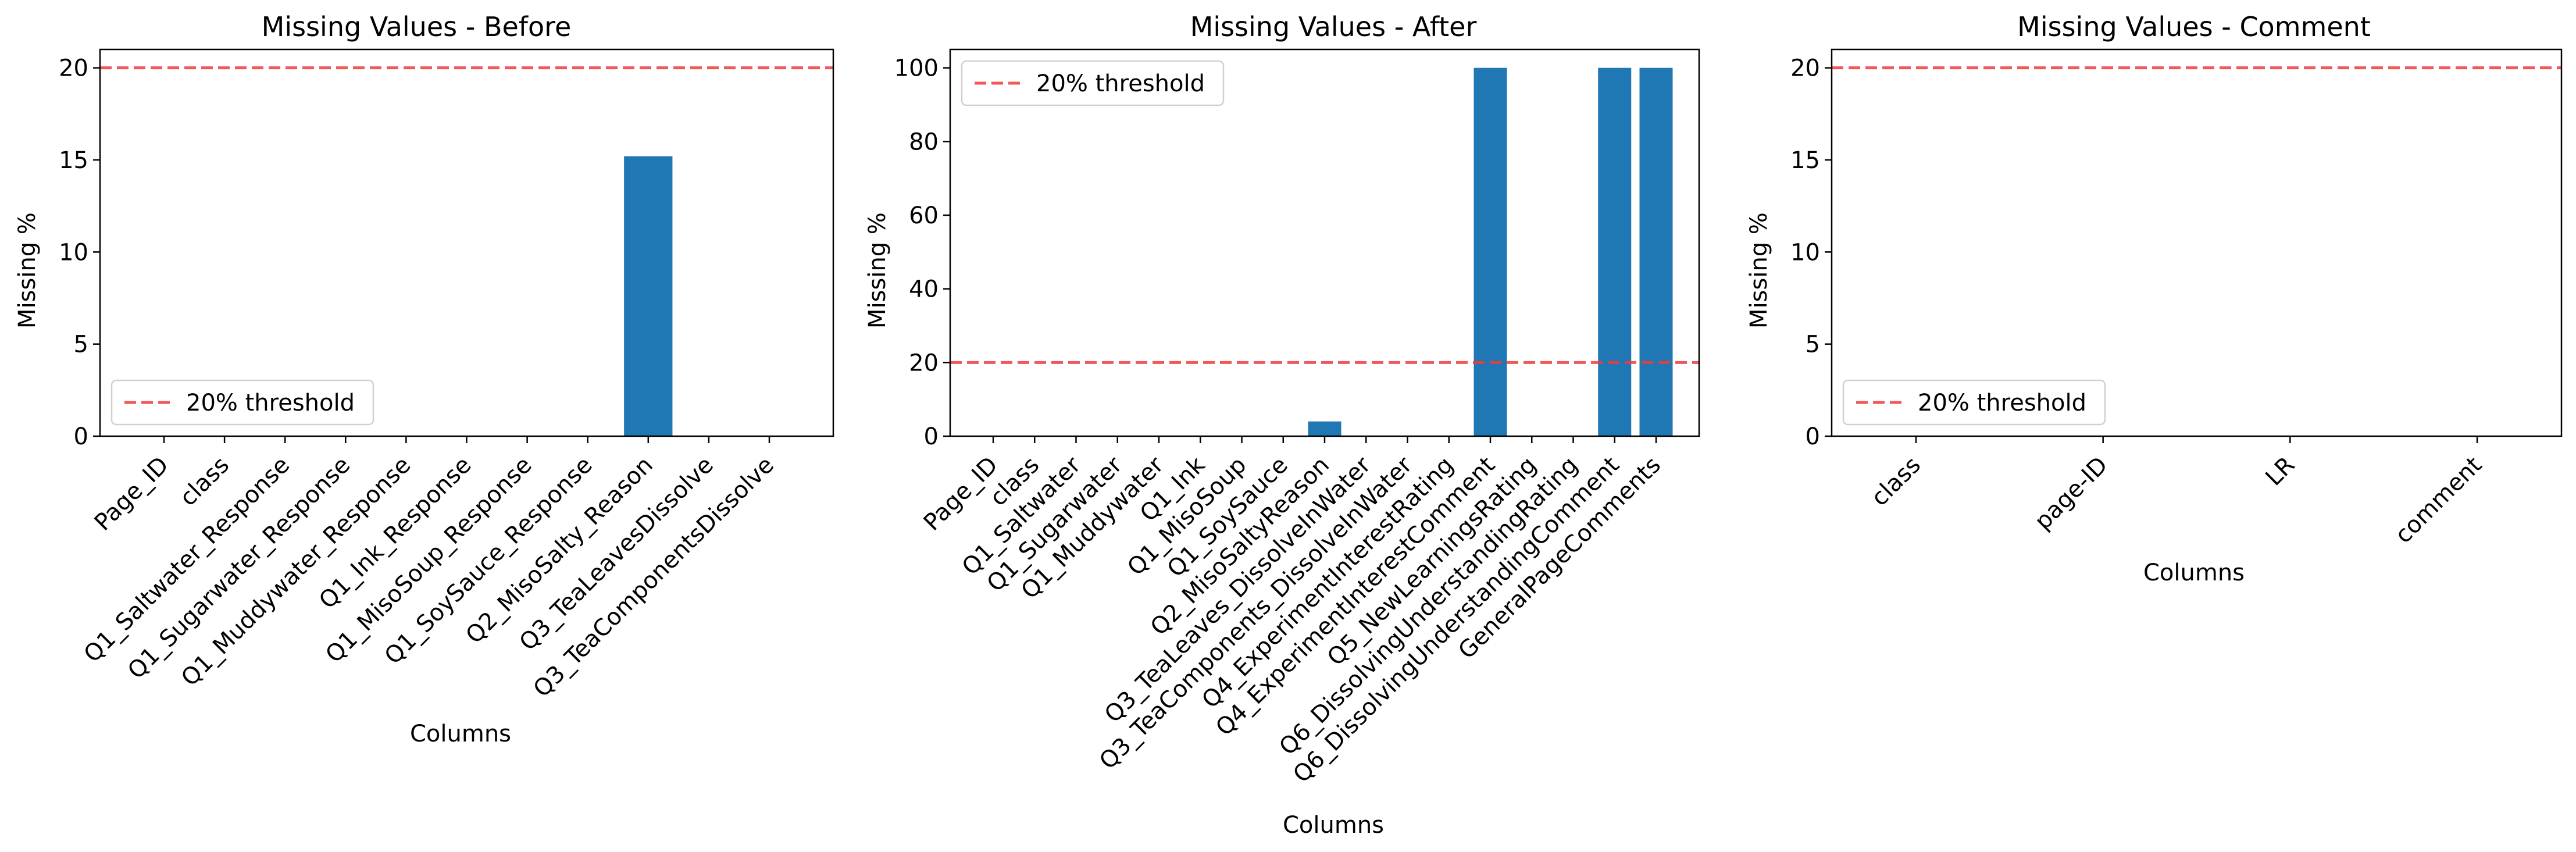 The image size is (2576, 852). I want to click on chart-title: Missing Values - Comment, so click(2194, 26).